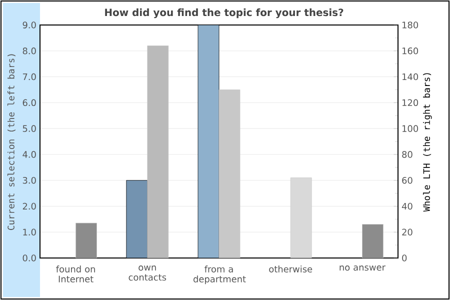 Image resolution: width=450 pixels, height=300 pixels. I want to click on chart-title: How did you find the topic for your thesis?, so click(224, 13).